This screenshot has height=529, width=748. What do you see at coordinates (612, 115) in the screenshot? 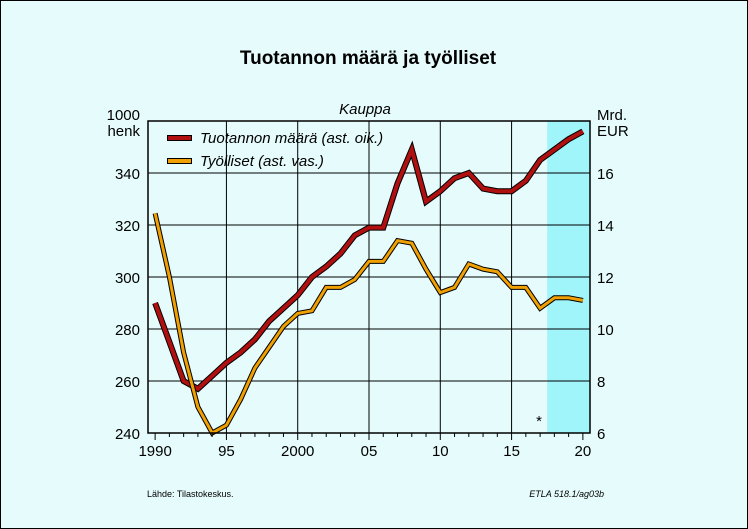
I see `right-axis-unit-1: Mrd.` at bounding box center [612, 115].